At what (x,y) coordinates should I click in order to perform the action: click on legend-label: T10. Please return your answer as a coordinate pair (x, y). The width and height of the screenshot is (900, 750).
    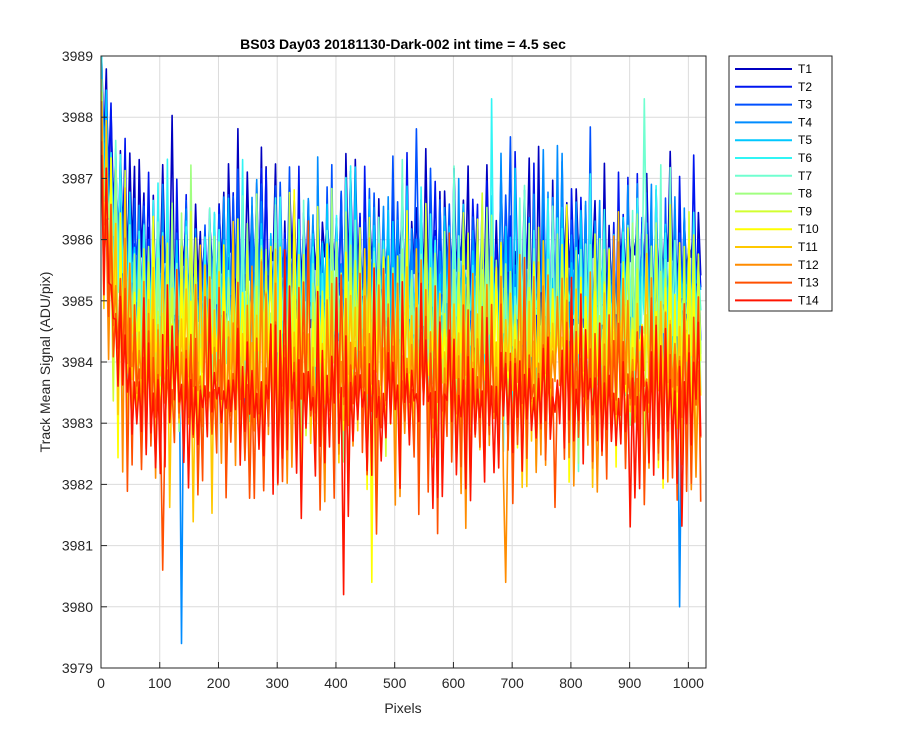
    Looking at the image, I should click on (808, 229).